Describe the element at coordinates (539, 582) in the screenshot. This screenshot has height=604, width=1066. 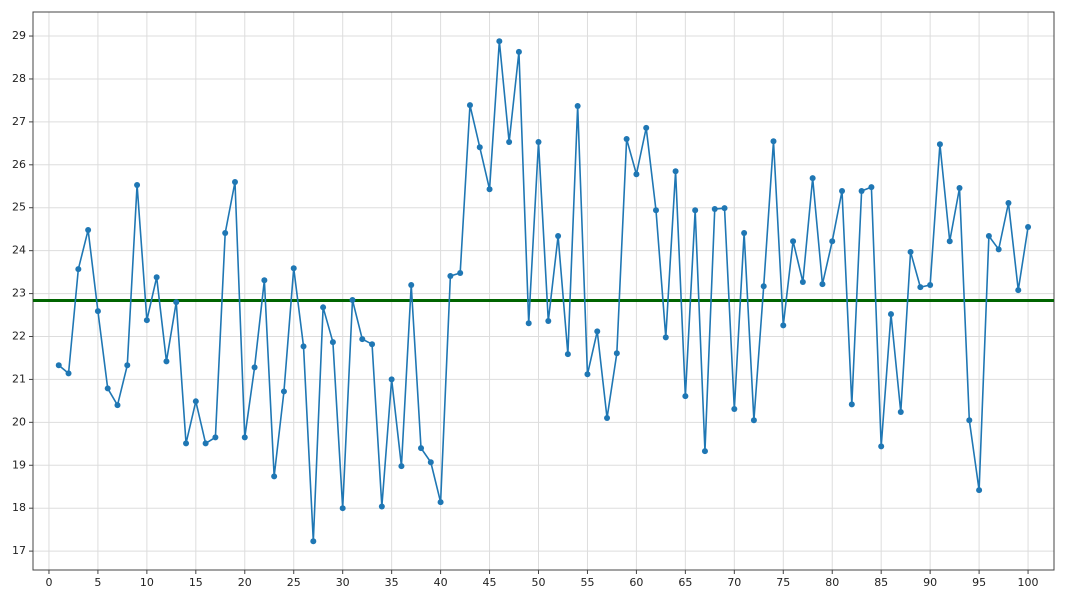
I see `x-tick-label: 50` at that location.